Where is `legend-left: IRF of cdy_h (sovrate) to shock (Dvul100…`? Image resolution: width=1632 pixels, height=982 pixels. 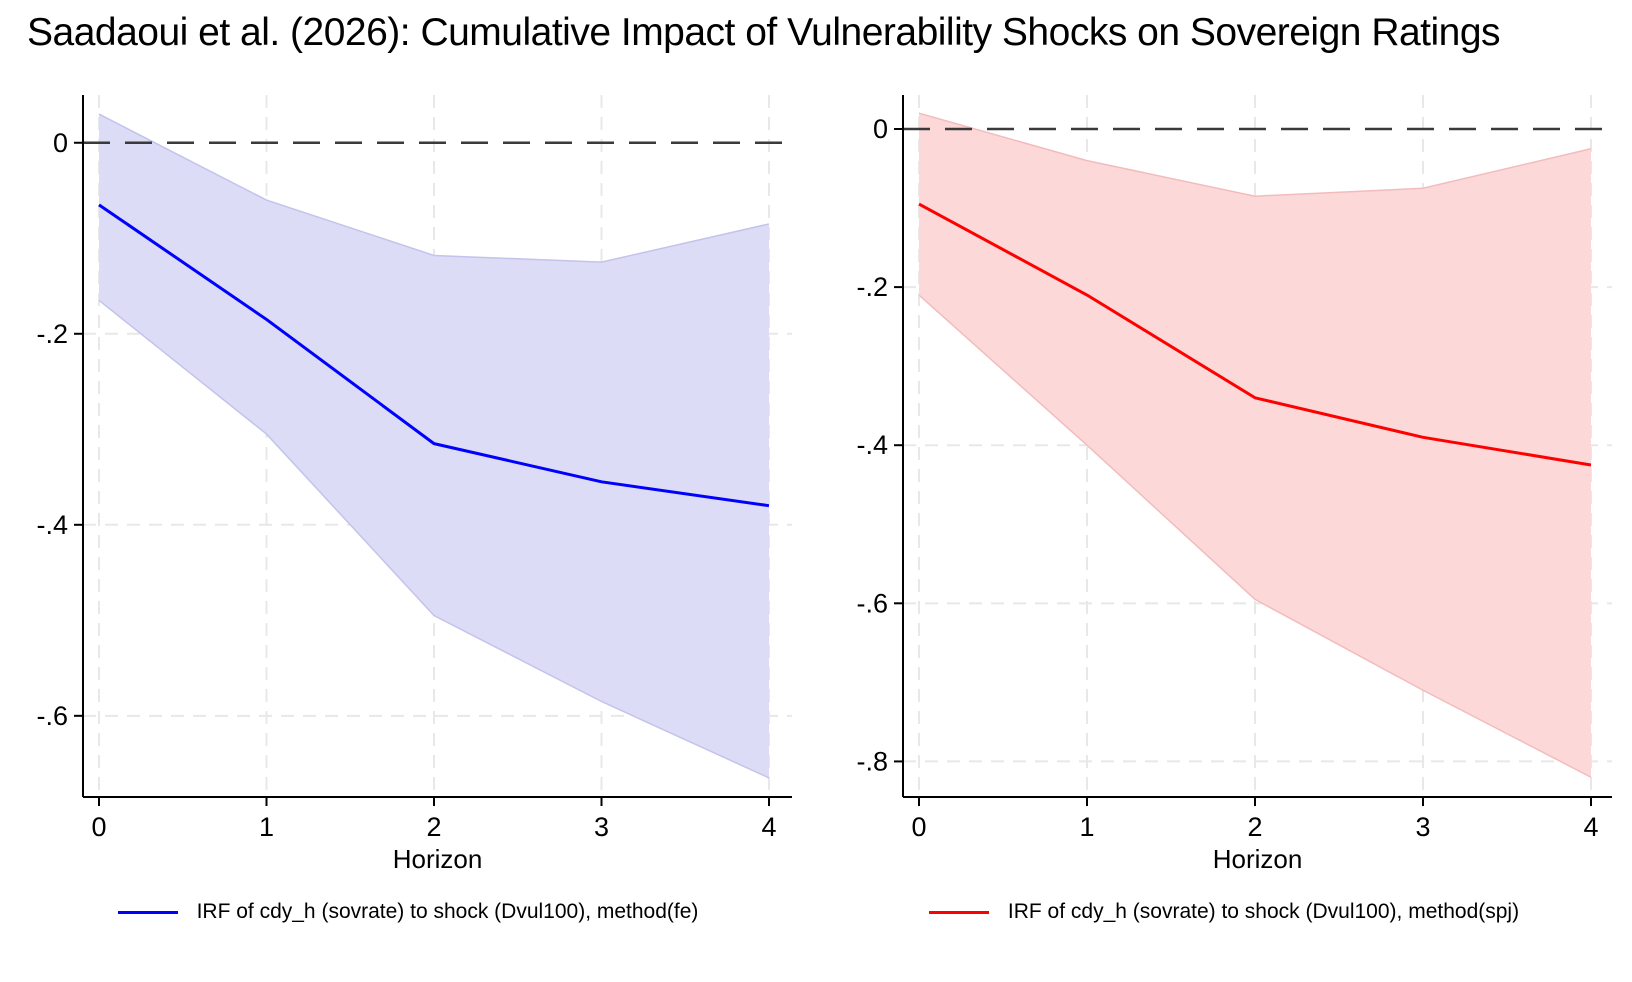
legend-left: IRF of cdy_h (sovrate) to shock (Dvul100… is located at coordinates (408, 912).